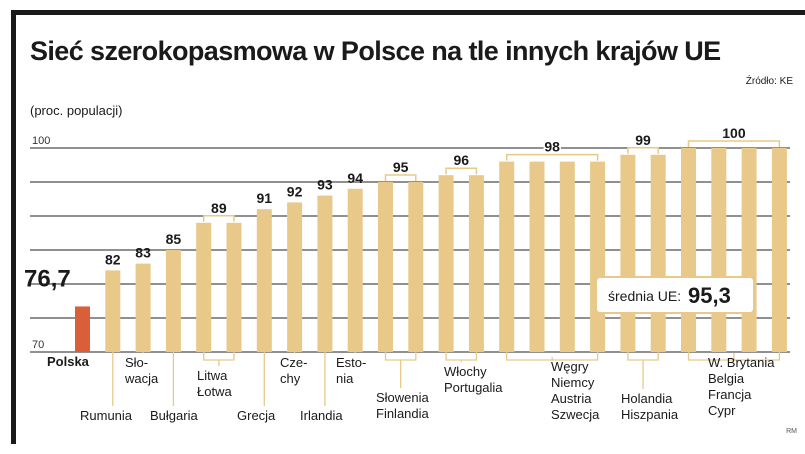  Describe the element at coordinates (643, 140) in the screenshot. I see `value-label: 99` at that location.